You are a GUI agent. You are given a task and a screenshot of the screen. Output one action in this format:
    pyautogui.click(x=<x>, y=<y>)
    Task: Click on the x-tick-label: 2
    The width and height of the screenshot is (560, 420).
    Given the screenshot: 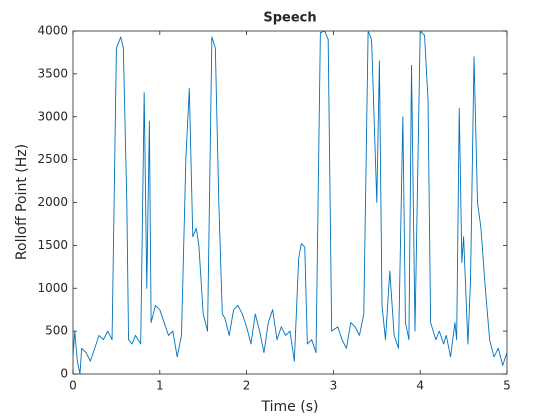 What is the action you would take?
    pyautogui.click(x=247, y=386)
    